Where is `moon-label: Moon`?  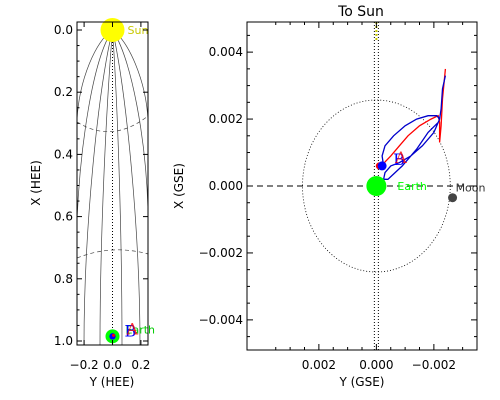 moon-label: Moon is located at coordinates (471, 188).